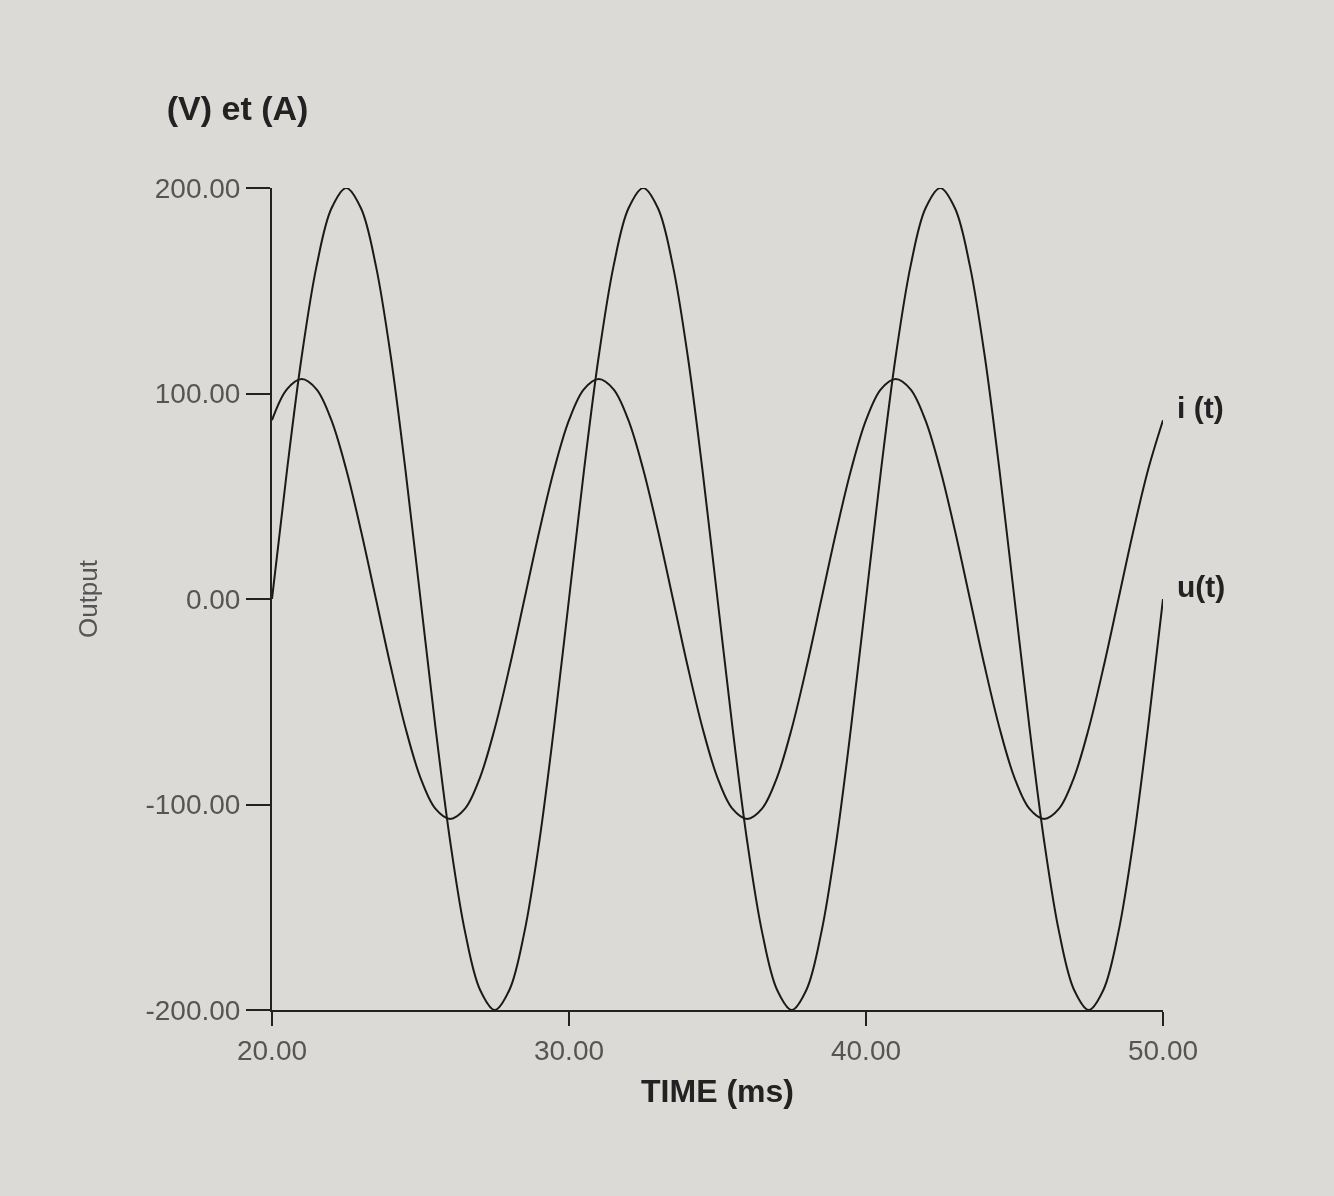  Describe the element at coordinates (88, 599) in the screenshot. I see `y-axis-title: Output` at that location.